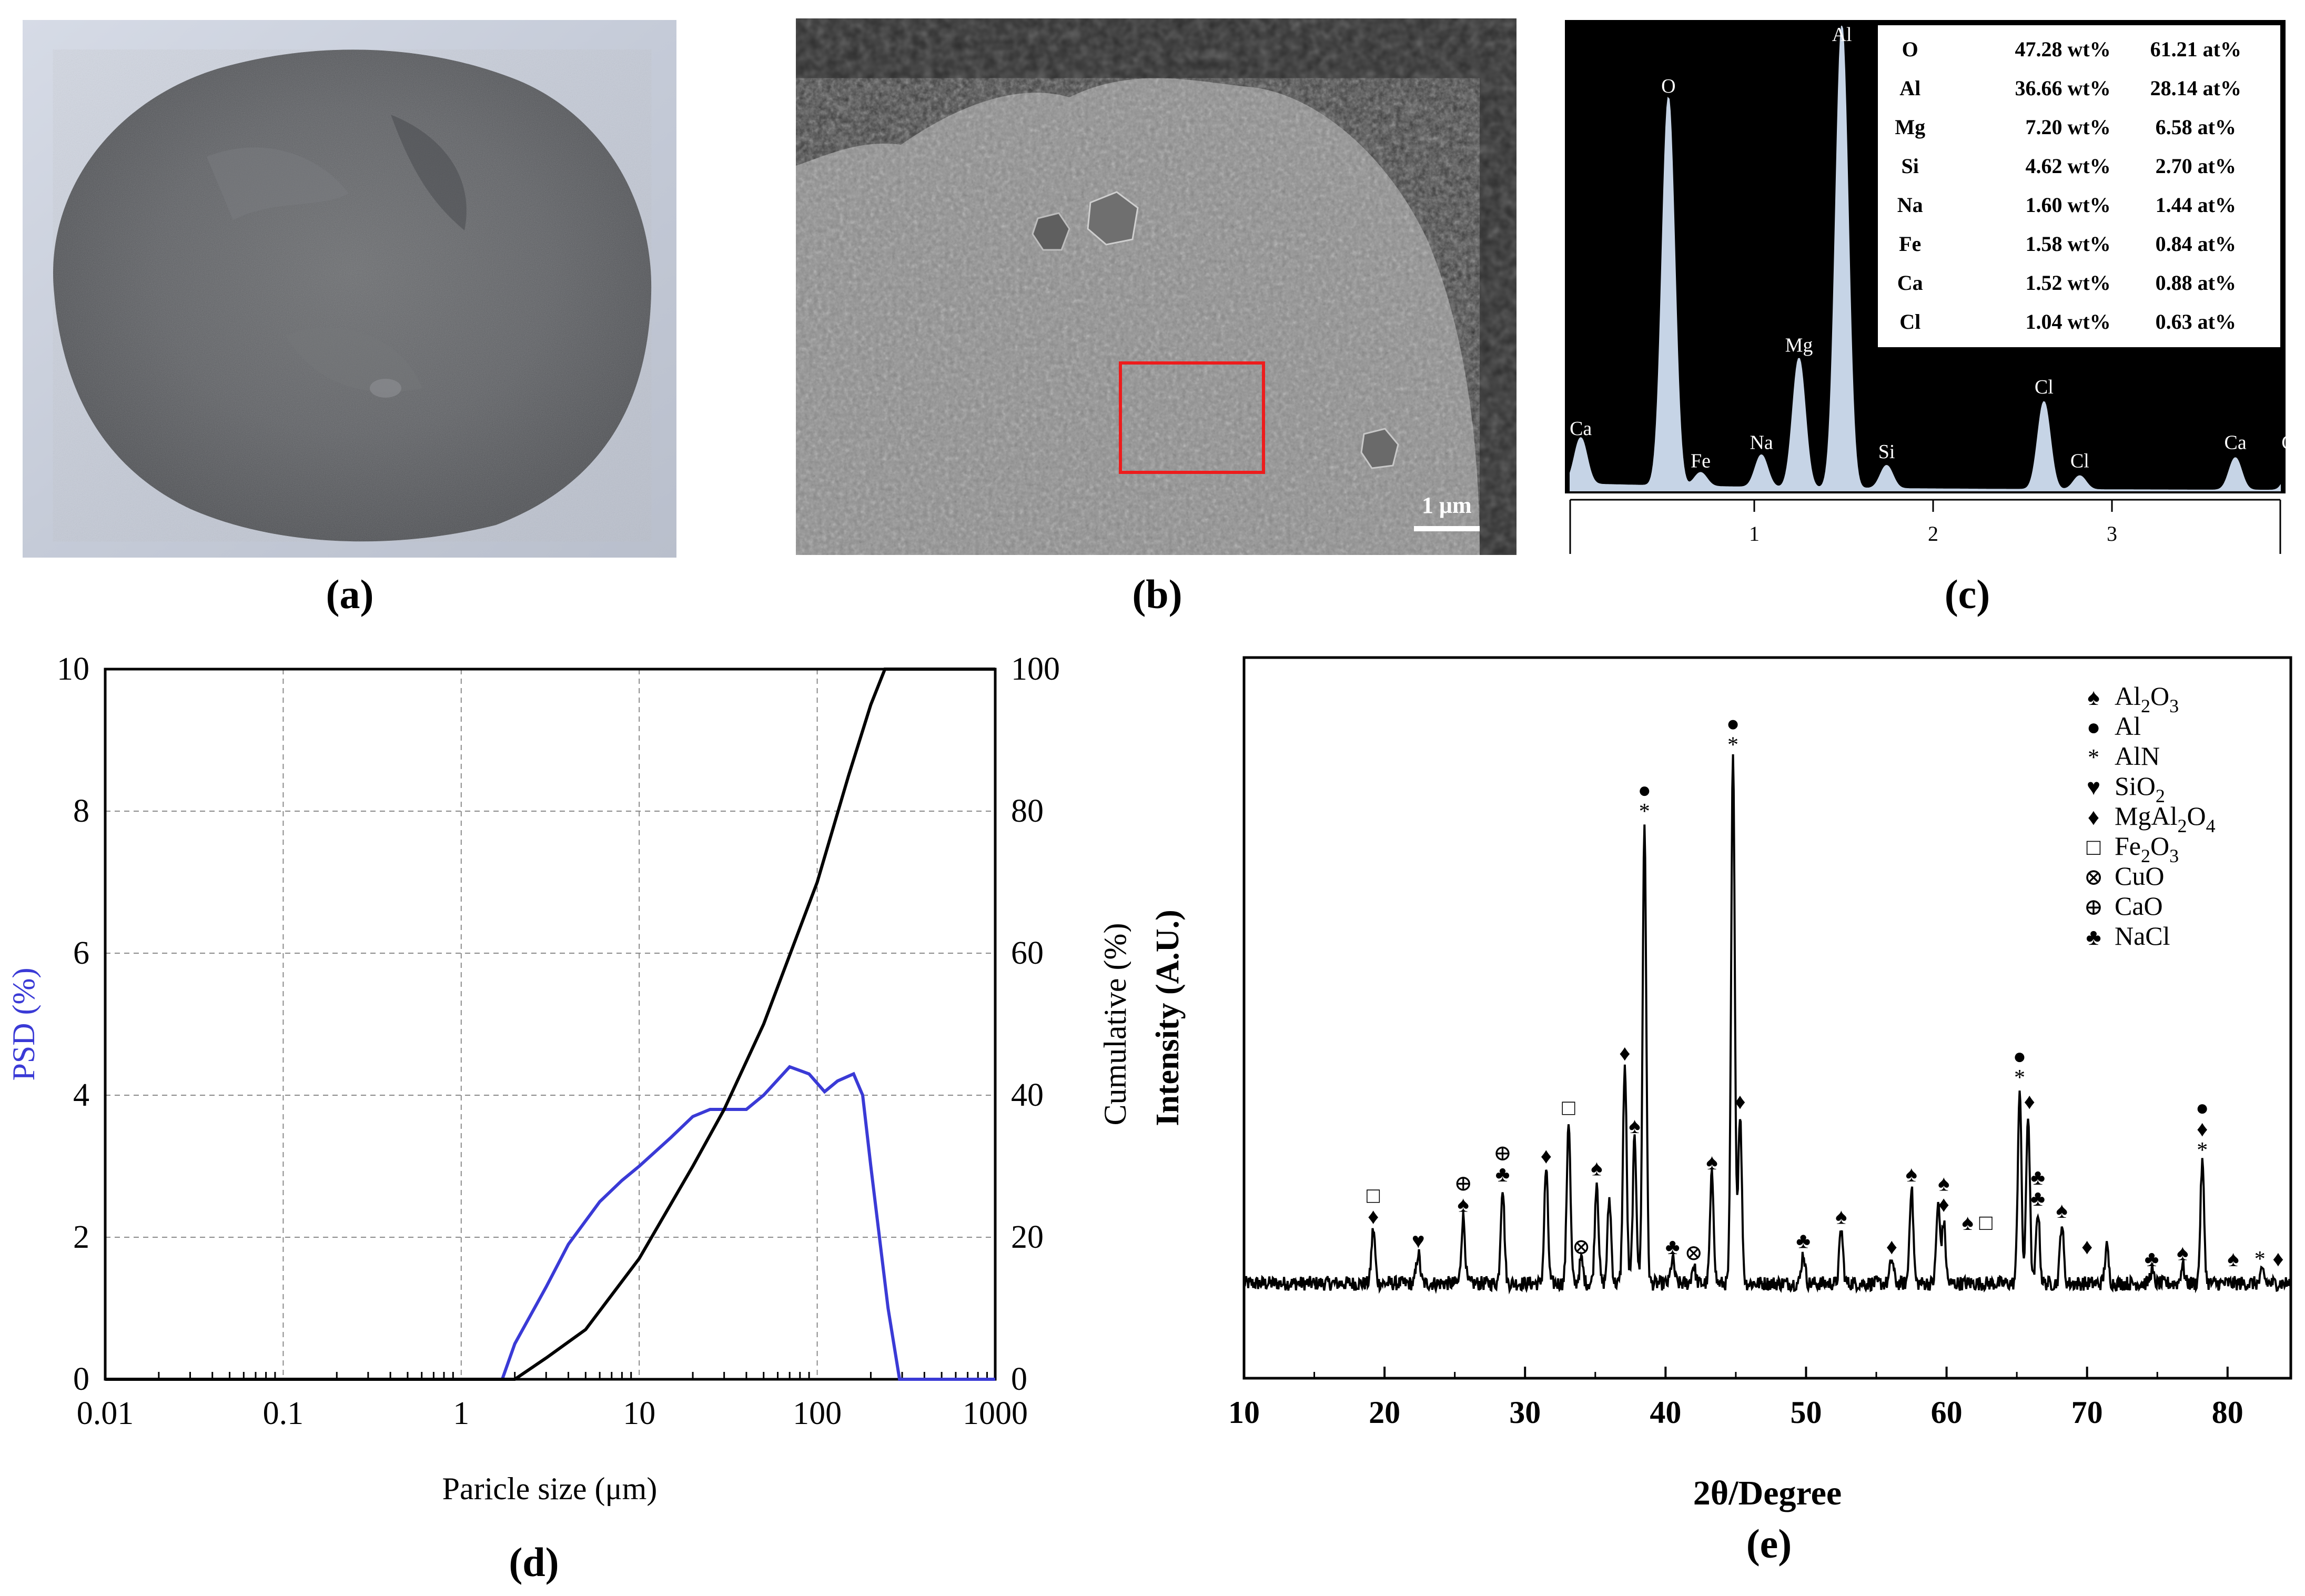 The image size is (2305, 1596). Describe the element at coordinates (1447, 505) in the screenshot. I see `sem-scale-label: 1 μm` at that location.